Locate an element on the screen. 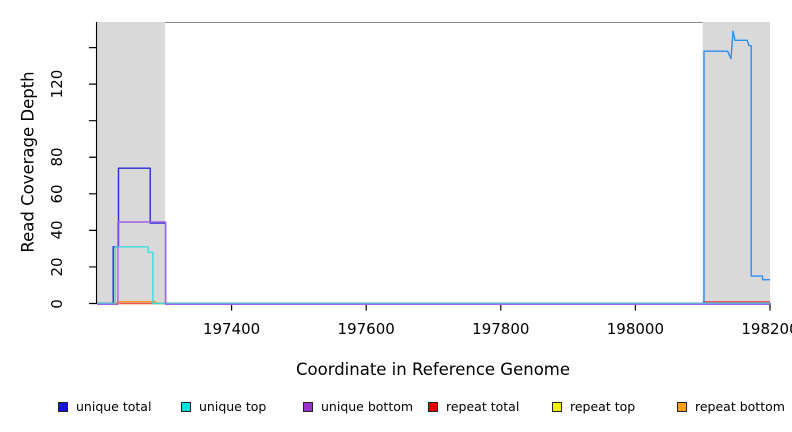 This screenshot has height=432, width=792. legend-label: repeat top is located at coordinates (603, 406).